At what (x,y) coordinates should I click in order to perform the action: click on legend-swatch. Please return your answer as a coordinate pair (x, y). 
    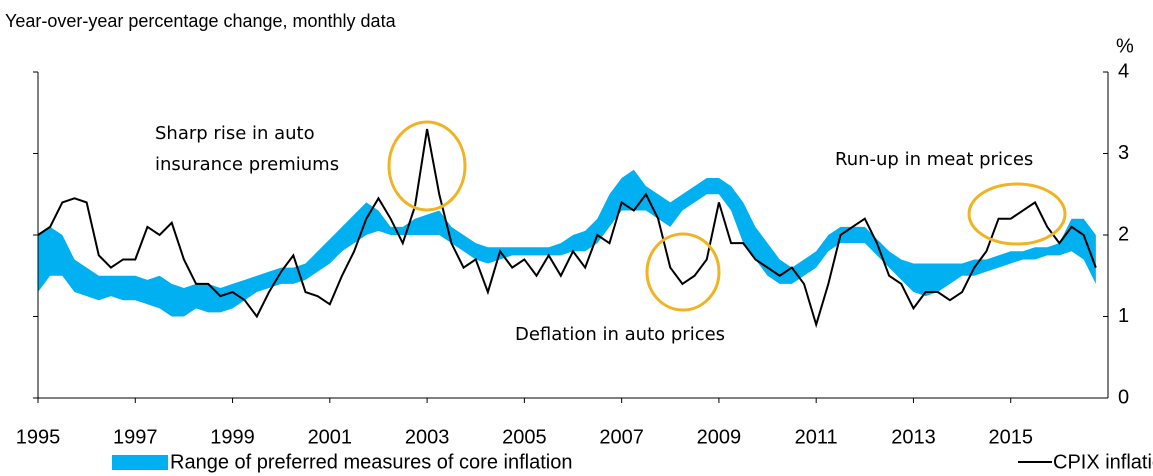
    Looking at the image, I should click on (140, 462).